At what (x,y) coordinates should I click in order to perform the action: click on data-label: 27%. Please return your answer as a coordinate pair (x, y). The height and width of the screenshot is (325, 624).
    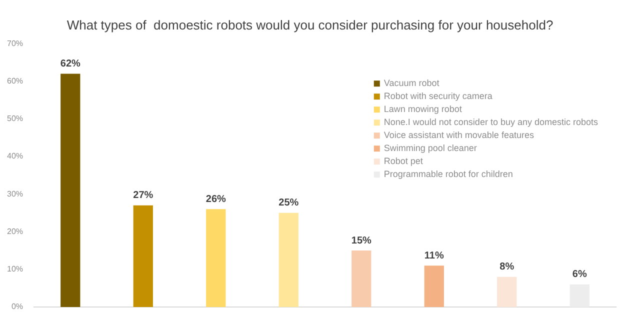
    Looking at the image, I should click on (143, 196).